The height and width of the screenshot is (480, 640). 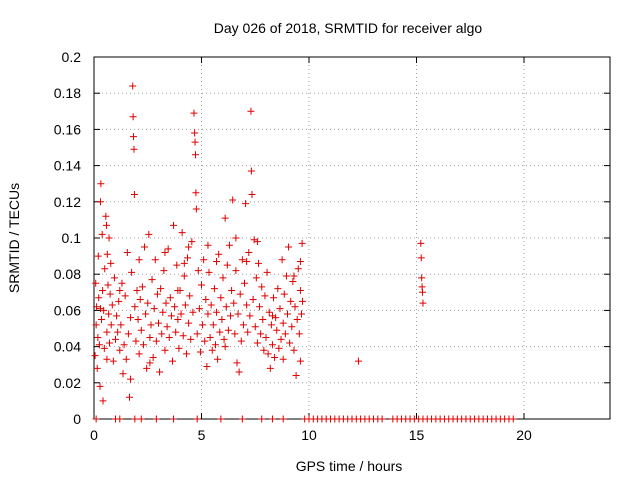 What do you see at coordinates (72, 238) in the screenshot?
I see `y-tick-label: 0.1` at bounding box center [72, 238].